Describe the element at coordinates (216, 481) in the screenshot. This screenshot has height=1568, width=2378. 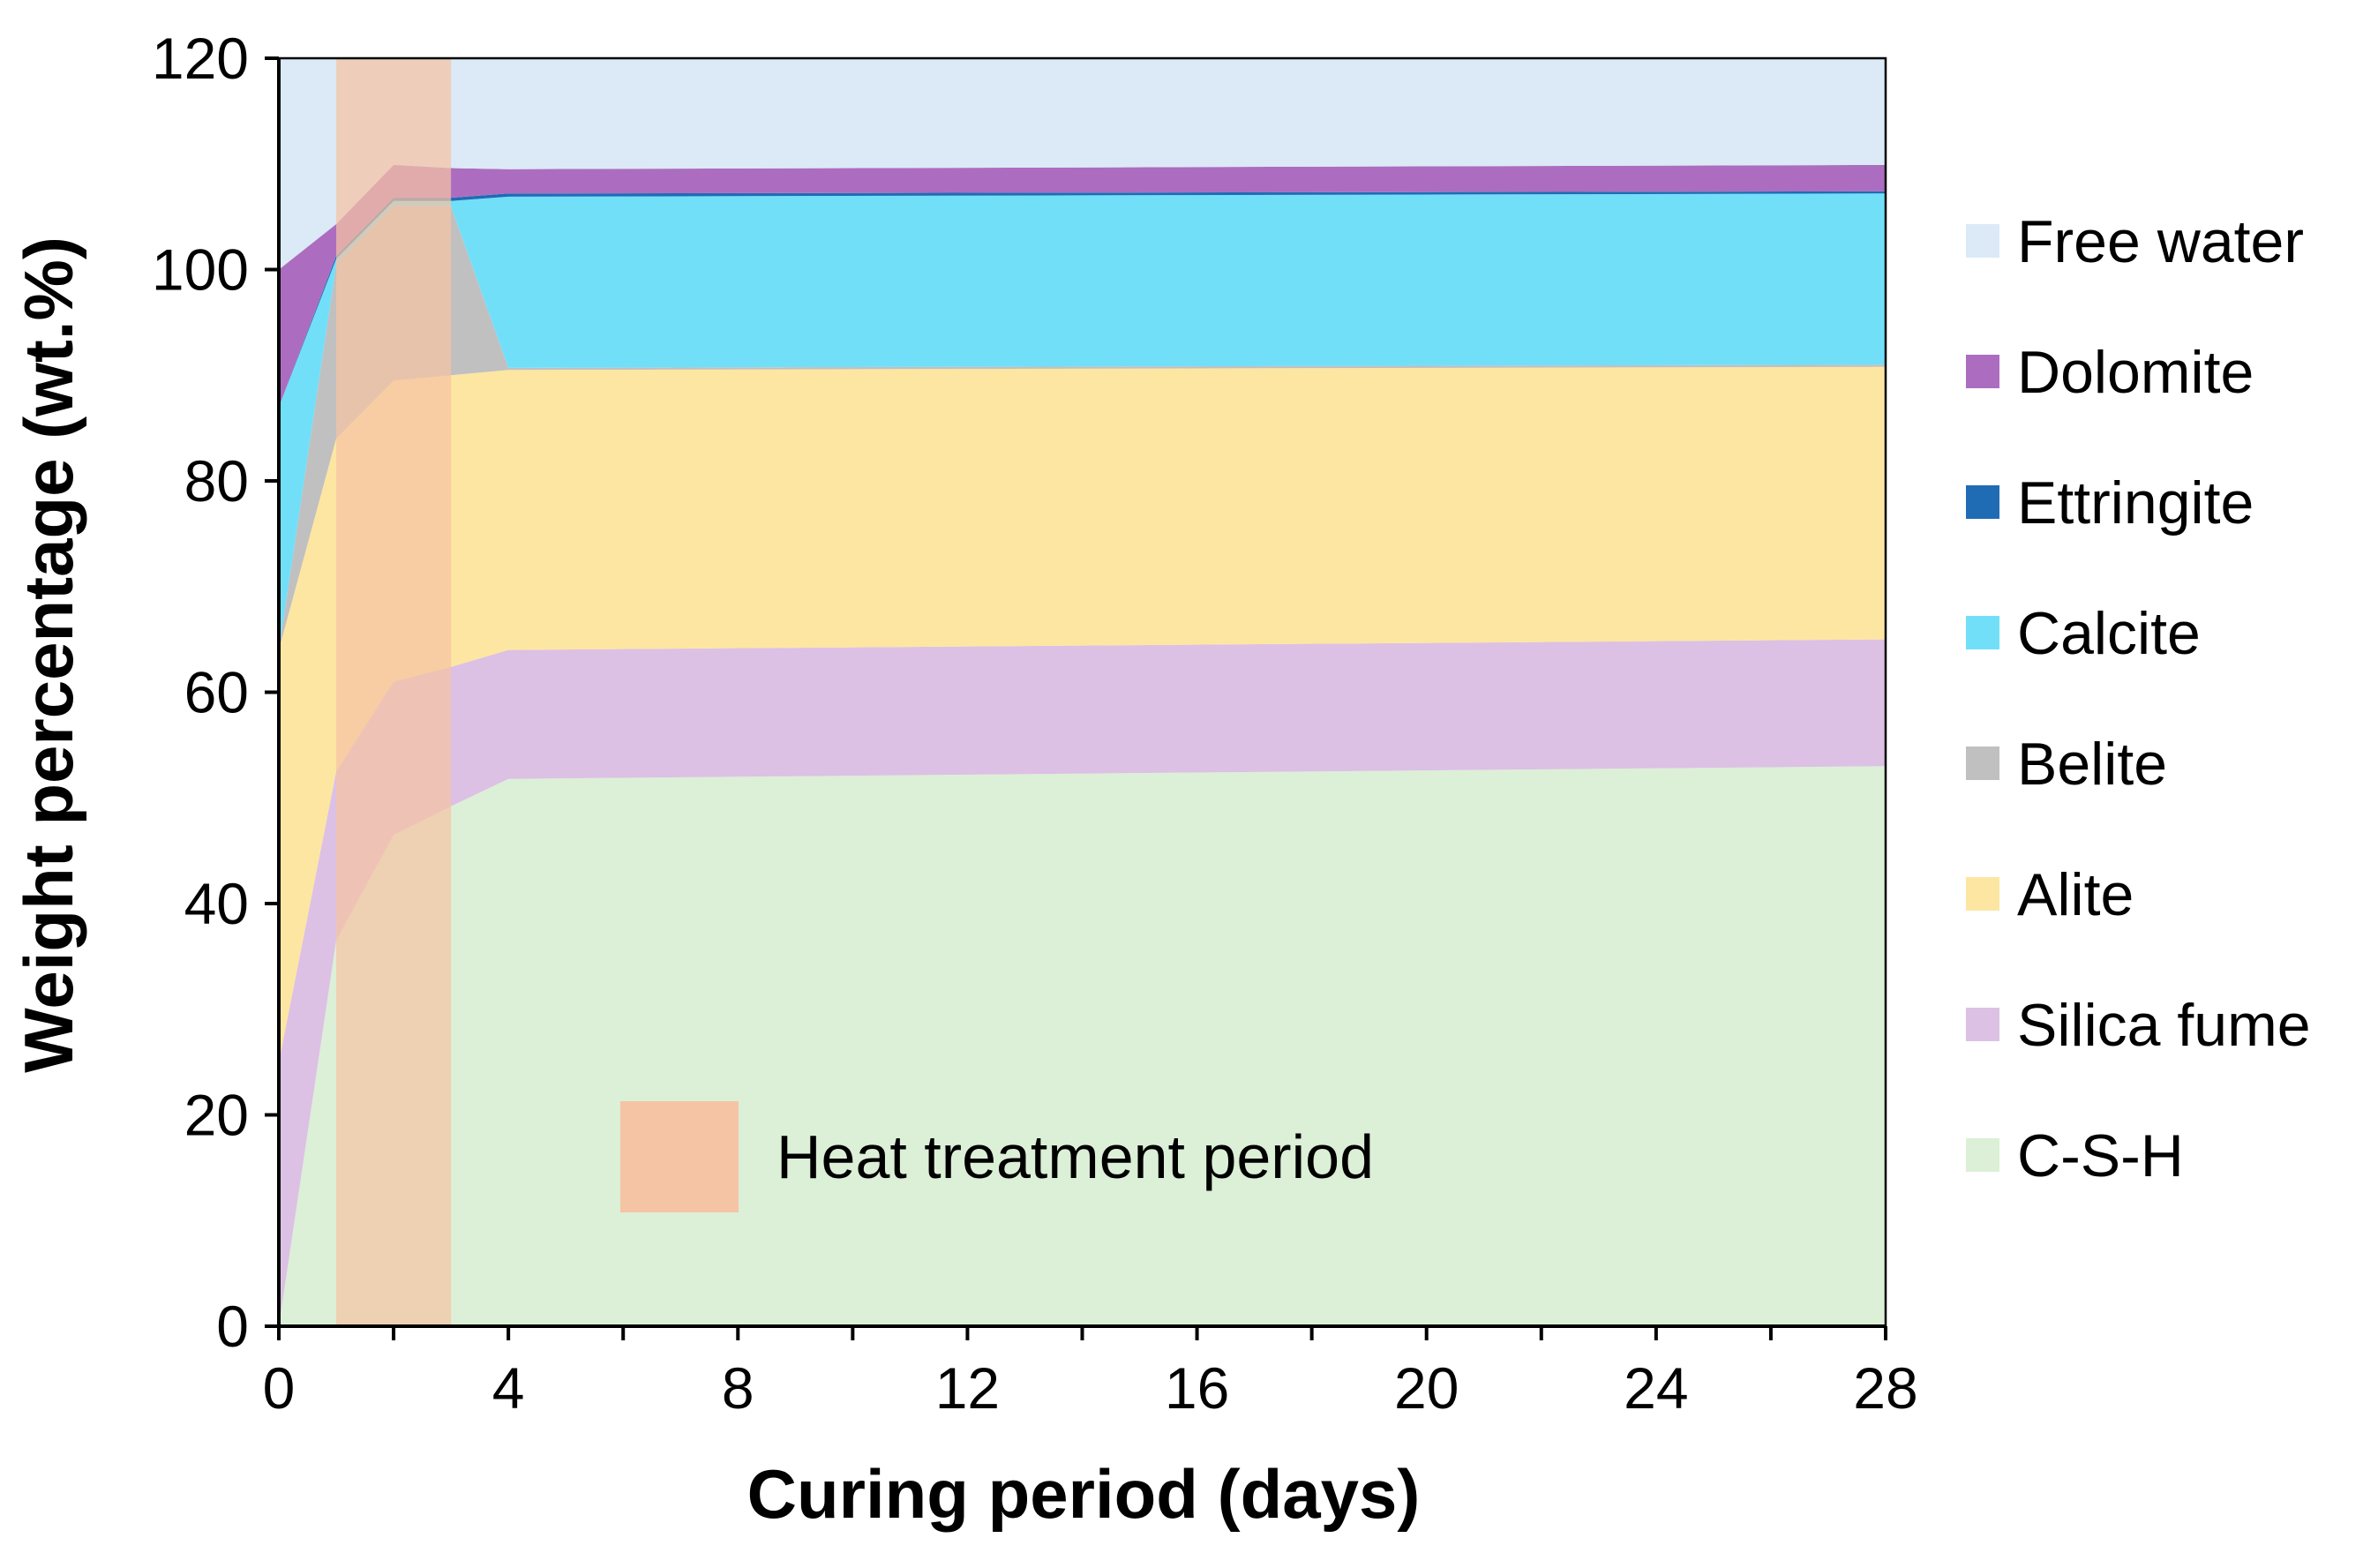
I see `y-tick-label: 80` at that location.